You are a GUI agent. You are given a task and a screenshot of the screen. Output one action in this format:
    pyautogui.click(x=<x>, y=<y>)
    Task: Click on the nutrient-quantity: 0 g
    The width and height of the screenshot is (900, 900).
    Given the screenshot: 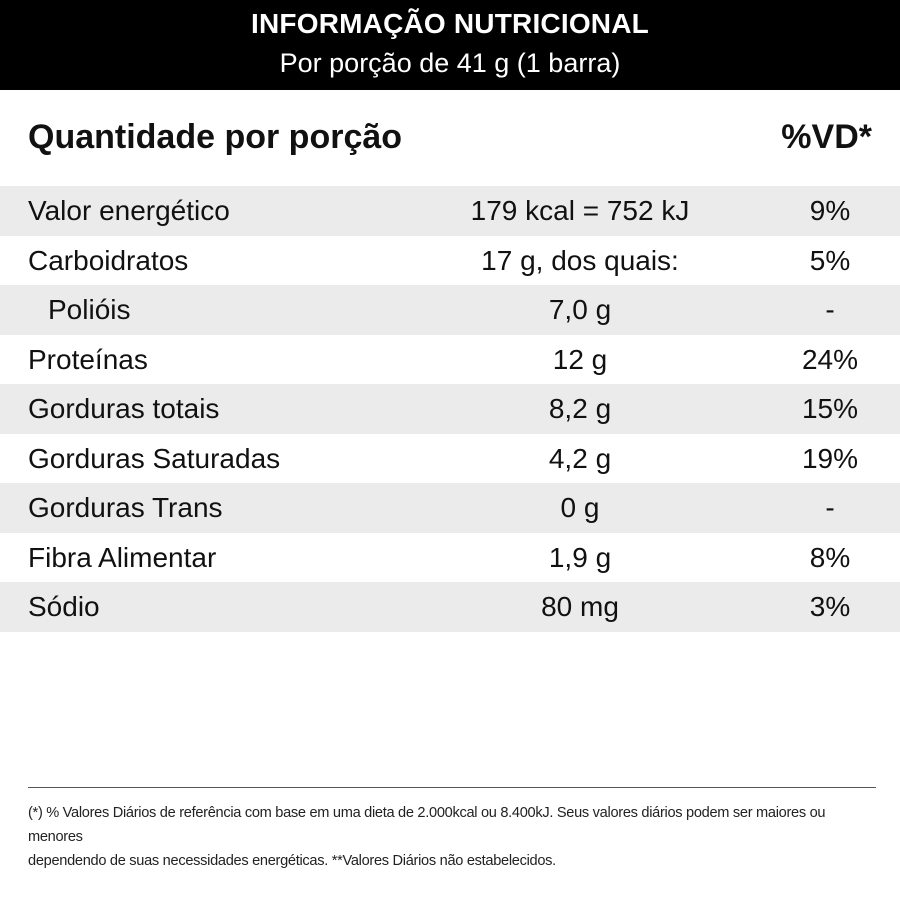 What is the action you would take?
    pyautogui.click(x=580, y=507)
    